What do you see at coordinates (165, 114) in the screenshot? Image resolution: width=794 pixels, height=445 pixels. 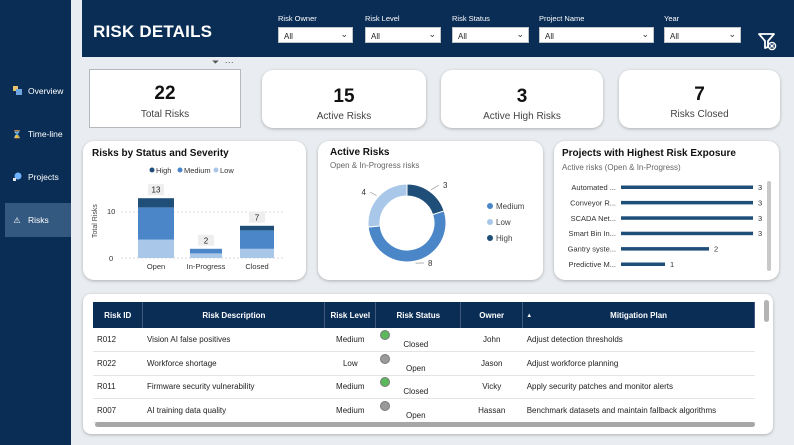 I see `kpi-label: Total Risks` at bounding box center [165, 114].